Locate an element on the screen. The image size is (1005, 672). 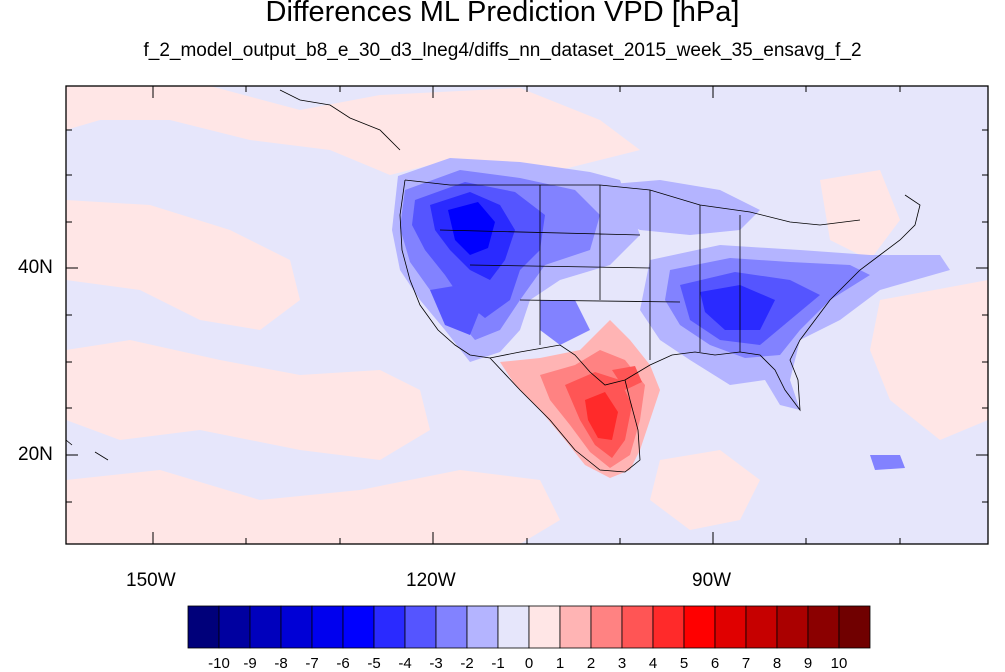
lon-label-120w: 120W is located at coordinates (431, 580).